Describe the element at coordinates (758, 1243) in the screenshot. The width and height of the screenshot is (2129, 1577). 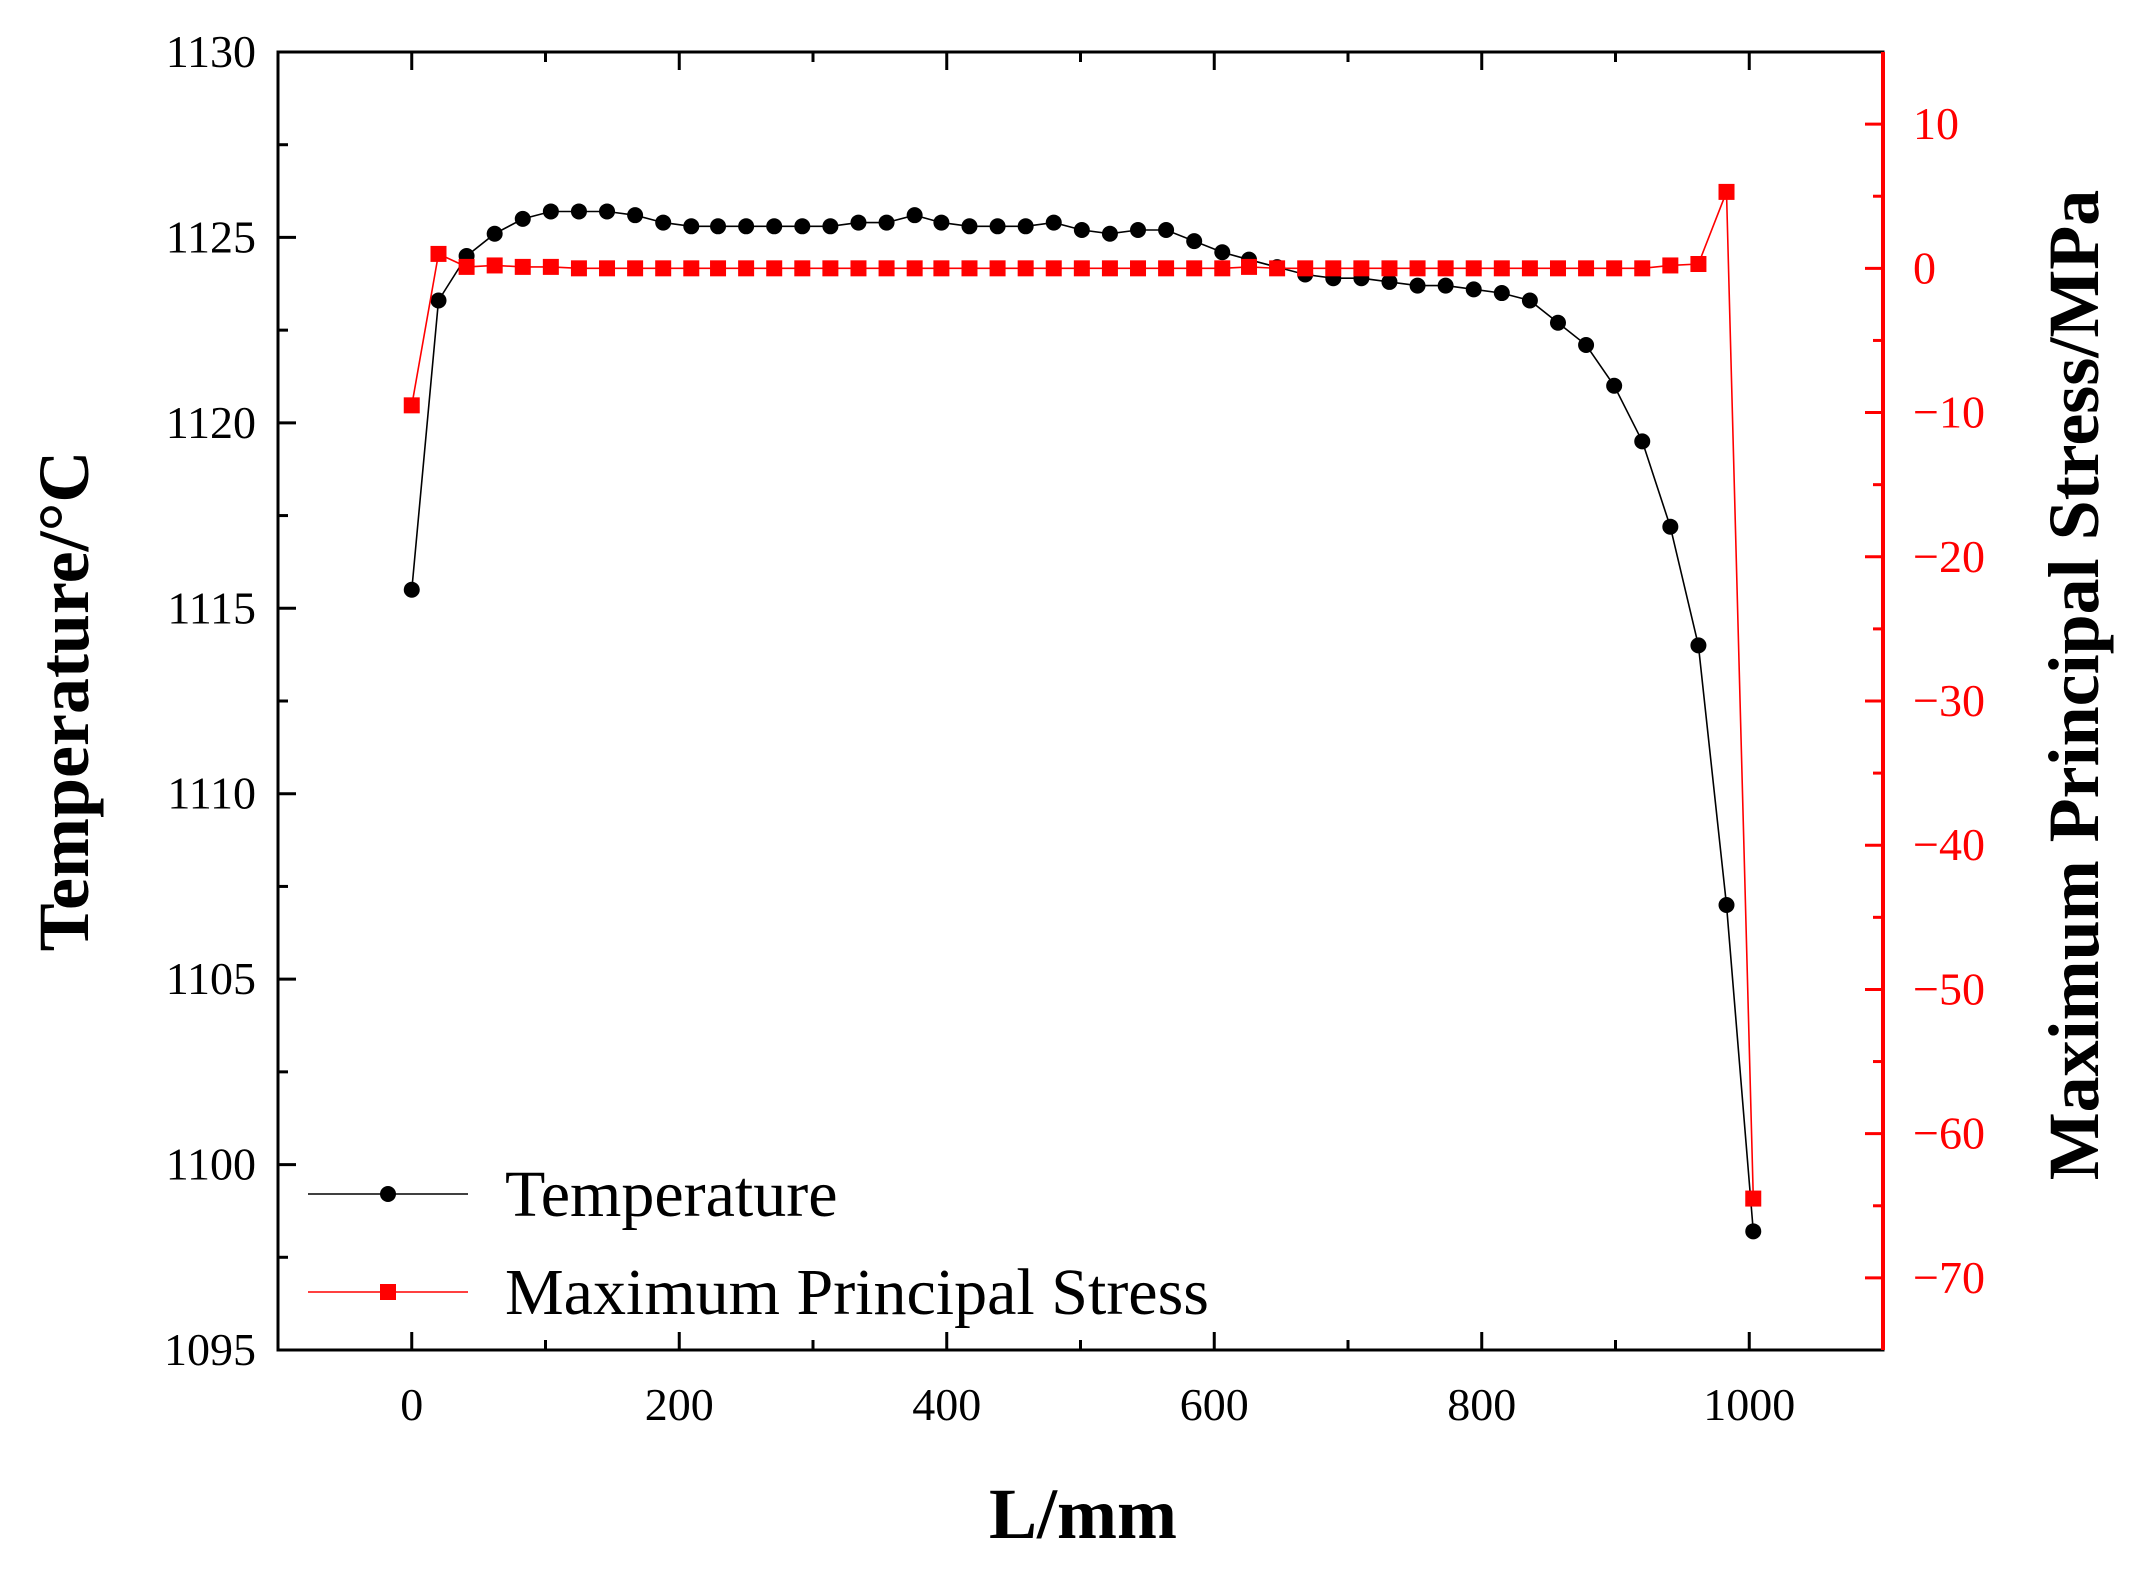
I see `legend: Temperature Maximum Principal Stress` at that location.